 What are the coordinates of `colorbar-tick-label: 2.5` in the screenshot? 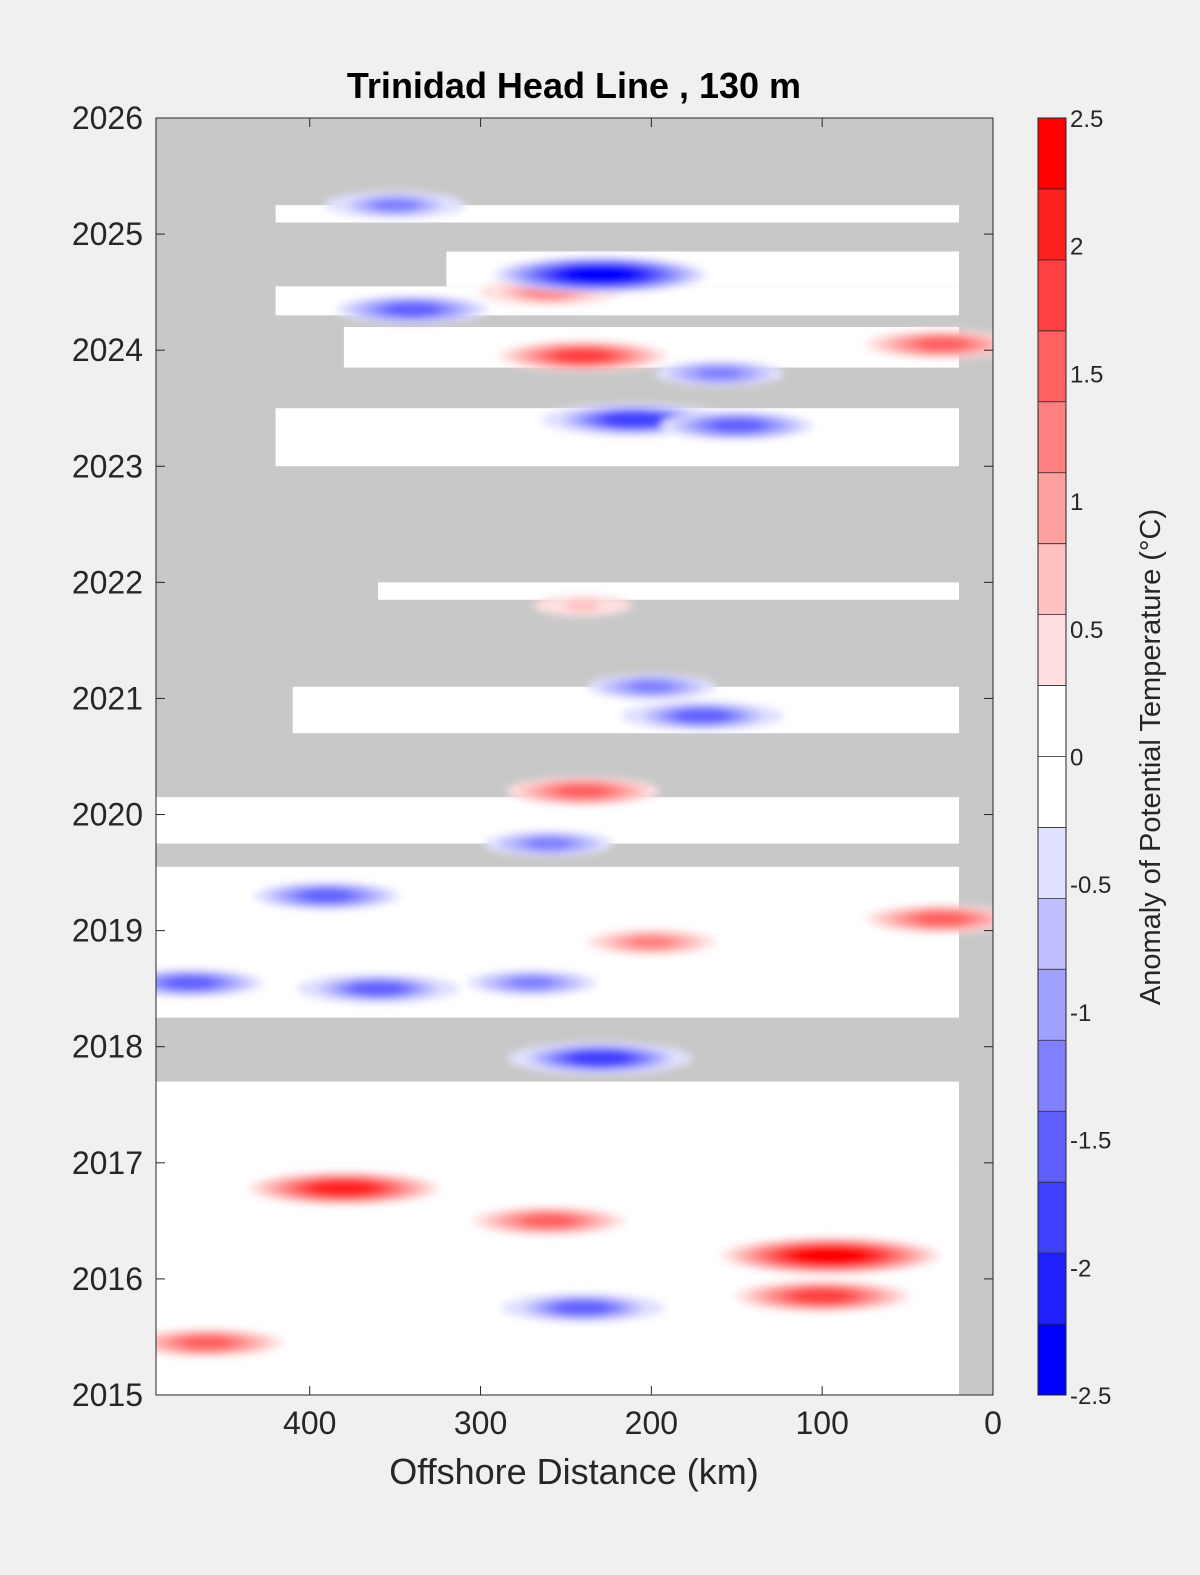 It's located at (1086, 119).